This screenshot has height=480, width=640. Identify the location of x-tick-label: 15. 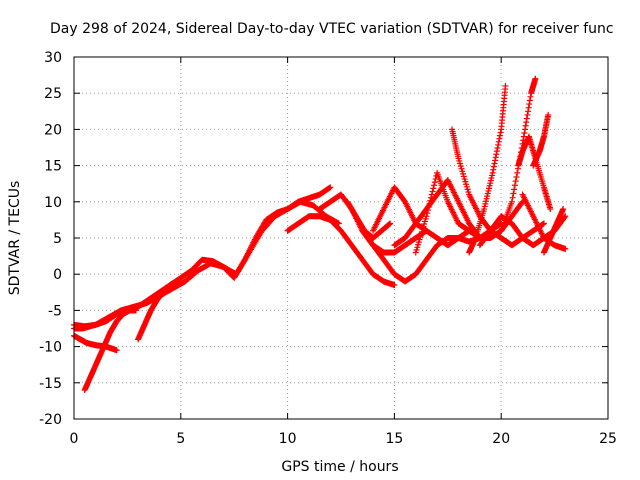
(394, 439).